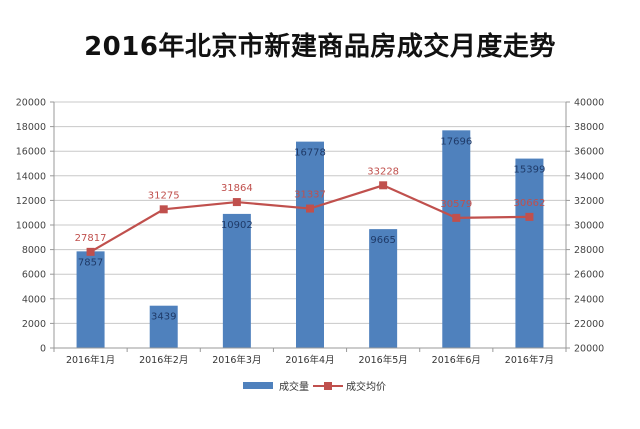  Describe the element at coordinates (34, 299) in the screenshot. I see `left-tick-label: 4000` at that location.